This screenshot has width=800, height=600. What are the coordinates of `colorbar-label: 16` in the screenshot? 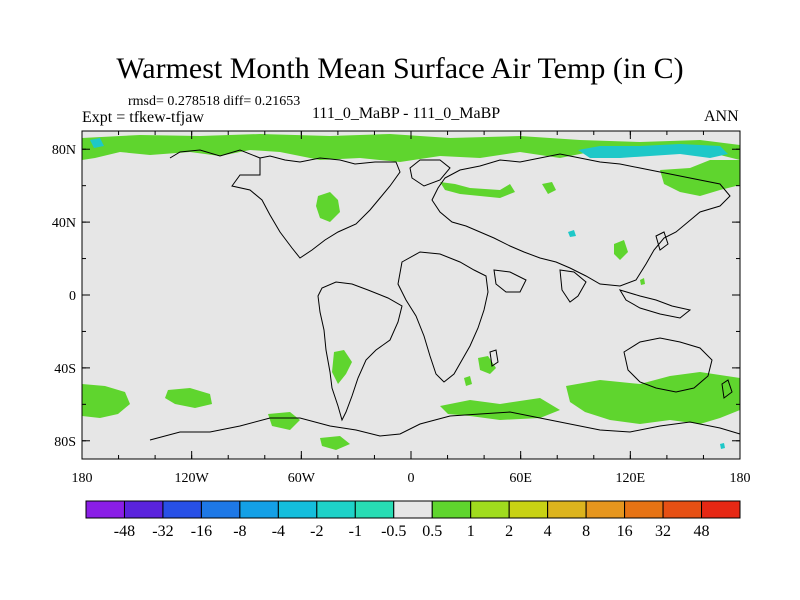 It's located at (625, 531).